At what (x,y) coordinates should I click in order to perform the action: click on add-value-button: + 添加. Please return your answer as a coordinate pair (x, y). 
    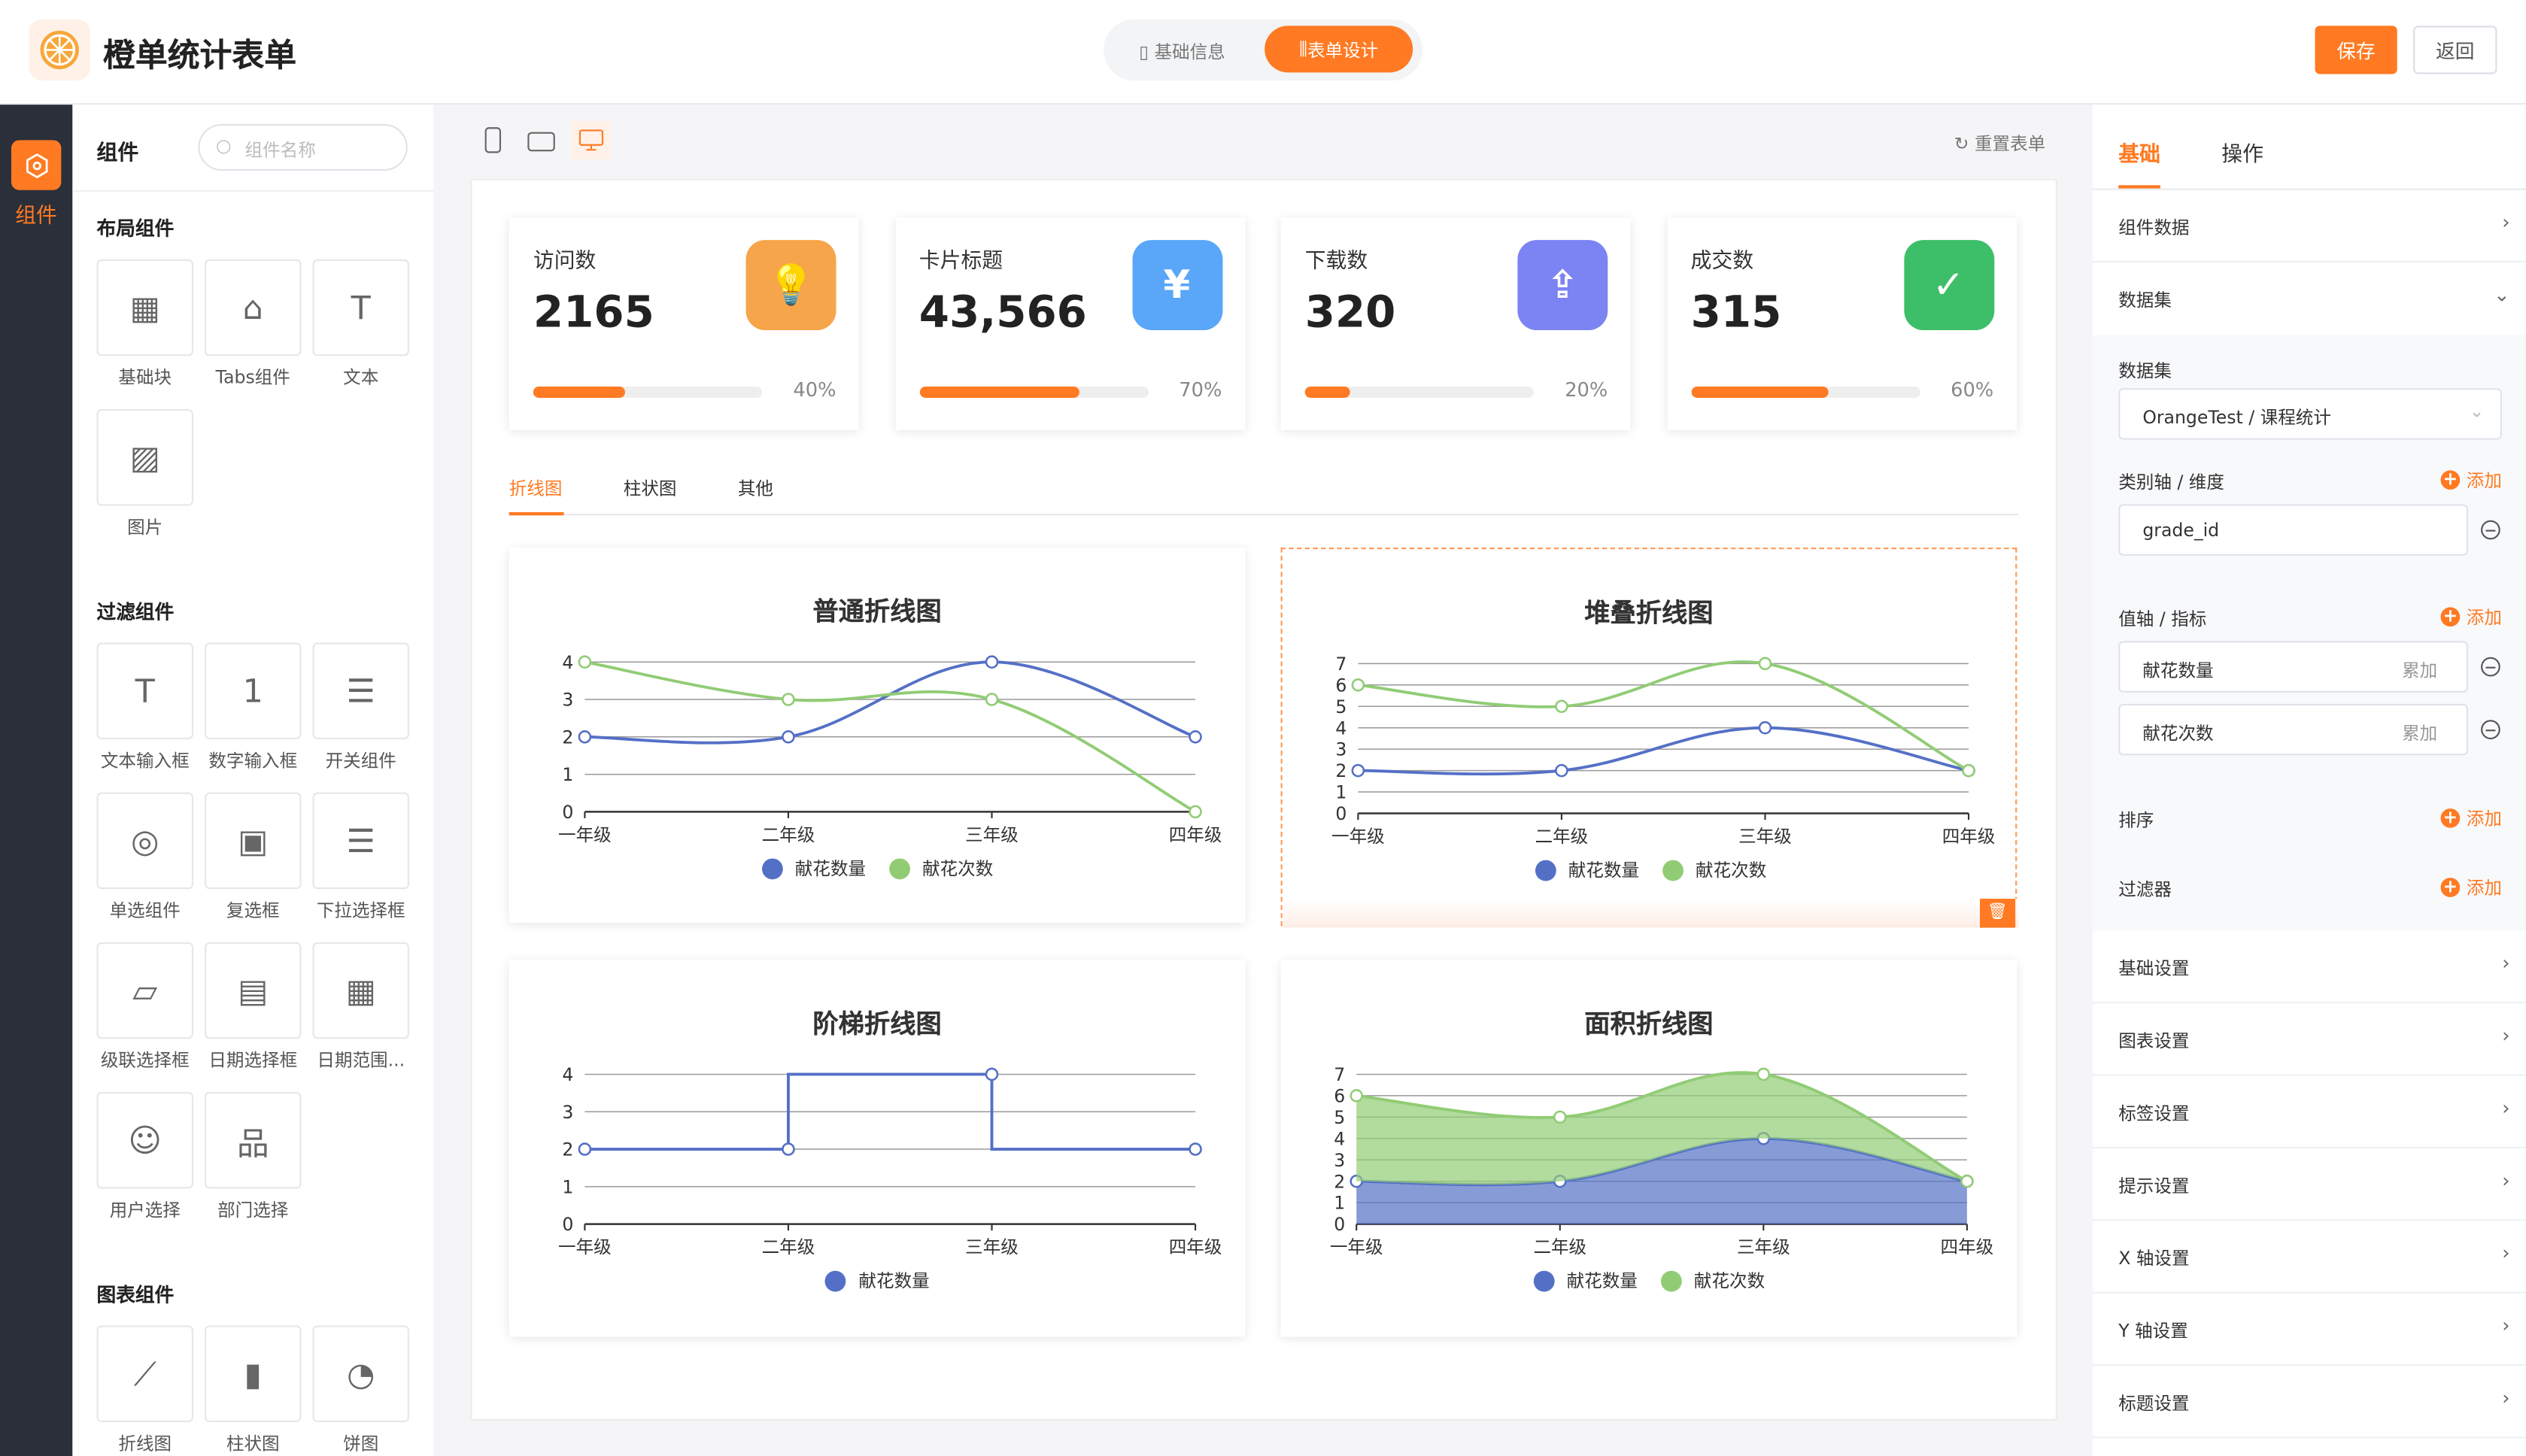
    Looking at the image, I should click on (2471, 616).